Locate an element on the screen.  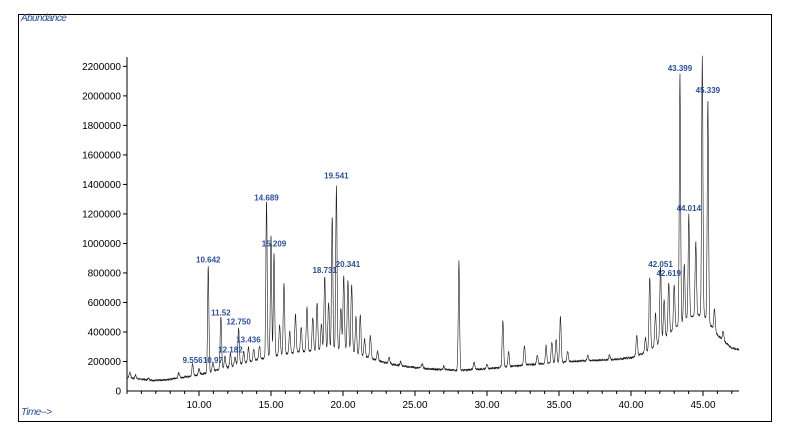
peak-label: 12.750 is located at coordinates (238, 322).